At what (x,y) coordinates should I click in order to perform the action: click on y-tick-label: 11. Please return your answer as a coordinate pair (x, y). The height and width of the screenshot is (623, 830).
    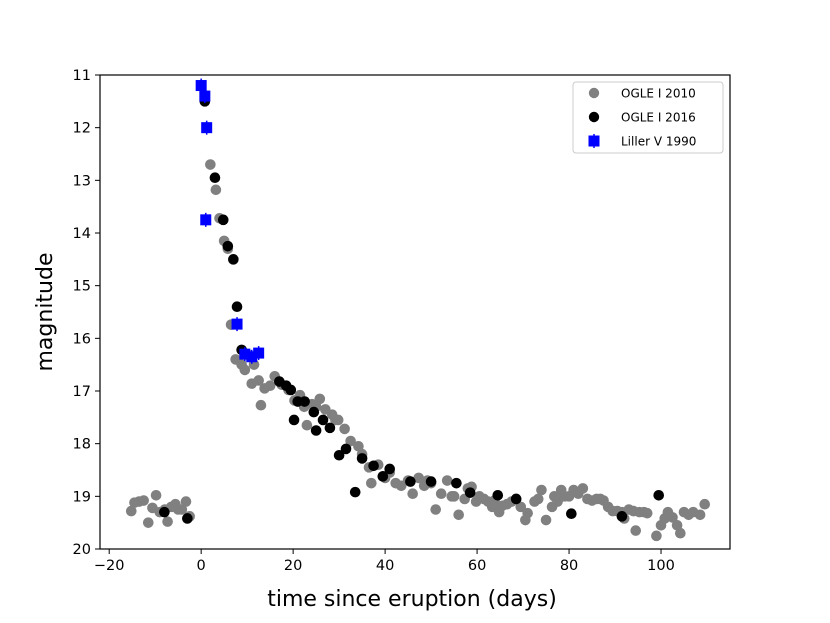
    Looking at the image, I should click on (82, 76).